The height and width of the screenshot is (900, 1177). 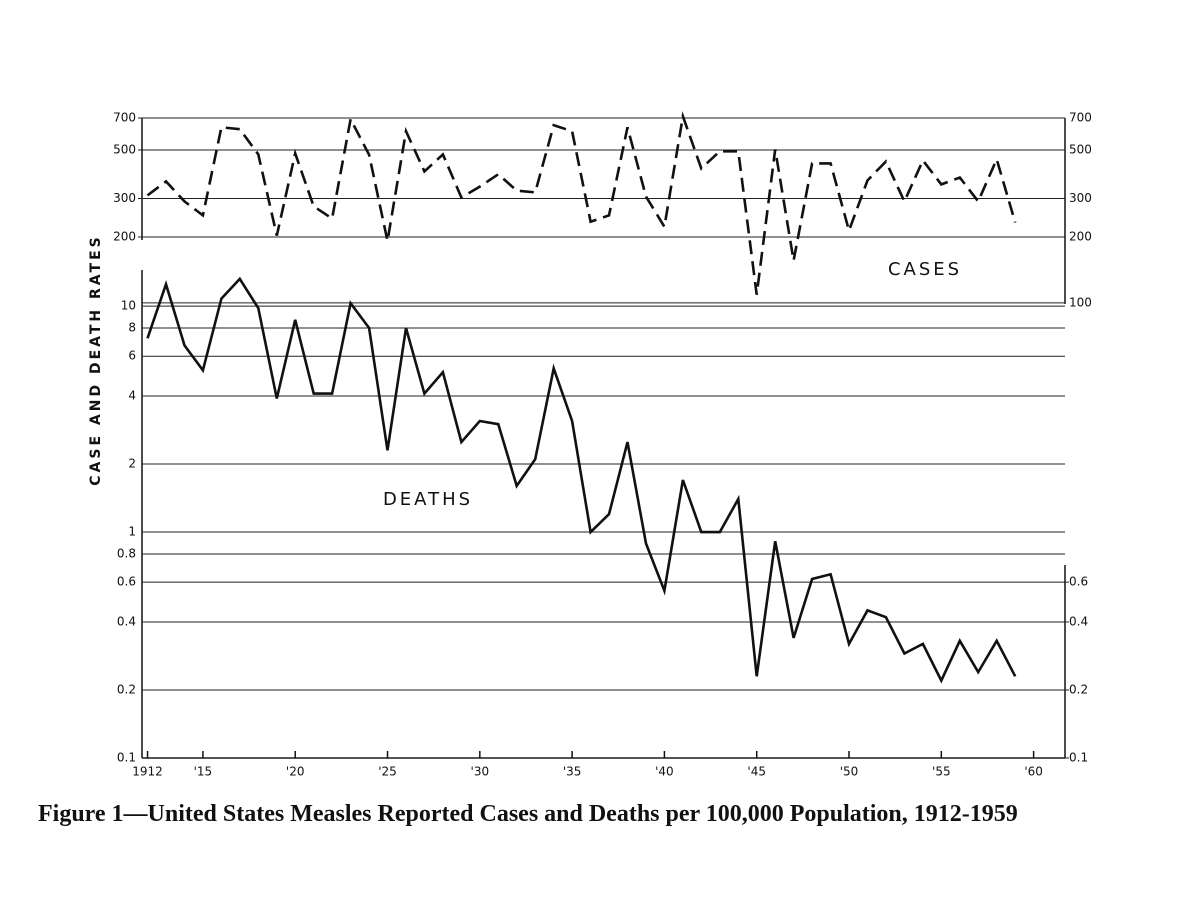 I want to click on y-tick-label: 10, so click(x=128, y=306).